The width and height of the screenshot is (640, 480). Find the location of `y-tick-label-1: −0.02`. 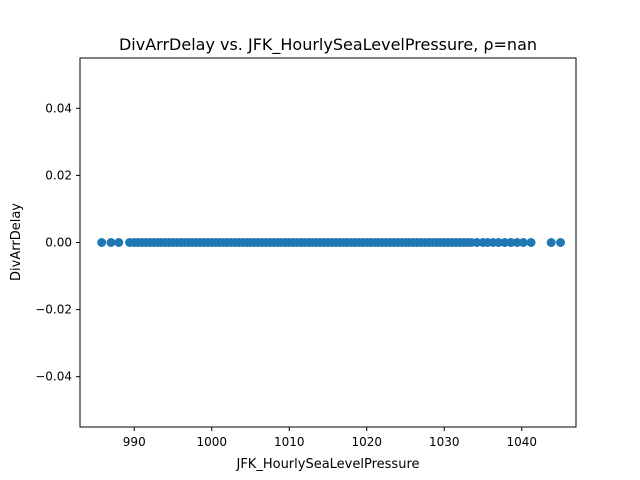

y-tick-label-1: −0.02 is located at coordinates (53, 310).